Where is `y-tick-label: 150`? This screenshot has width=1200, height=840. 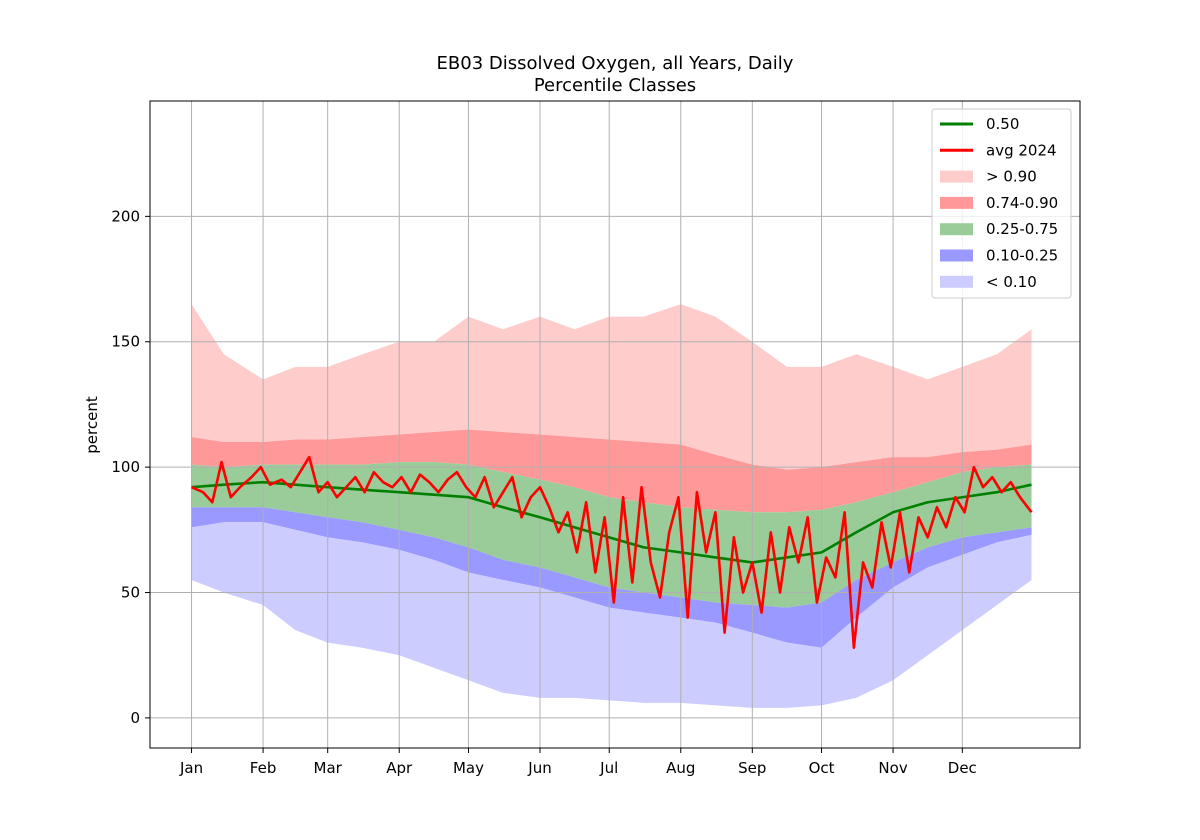
y-tick-label: 150 is located at coordinates (125, 342).